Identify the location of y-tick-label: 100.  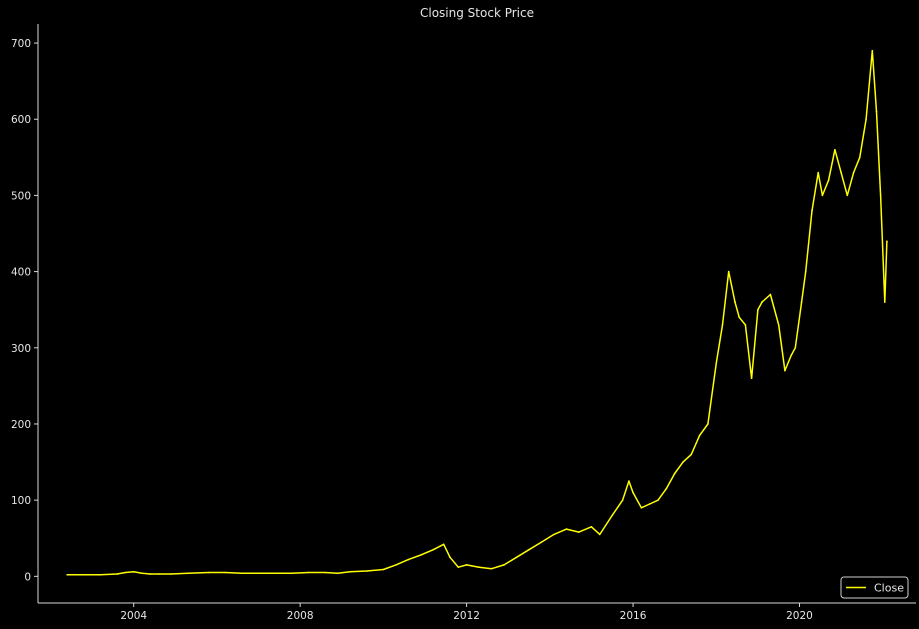
(21, 501).